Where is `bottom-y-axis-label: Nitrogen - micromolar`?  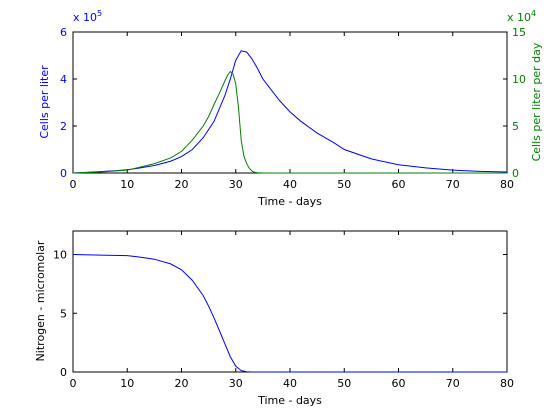
bottom-y-axis-label: Nitrogen - micromolar is located at coordinates (40, 300).